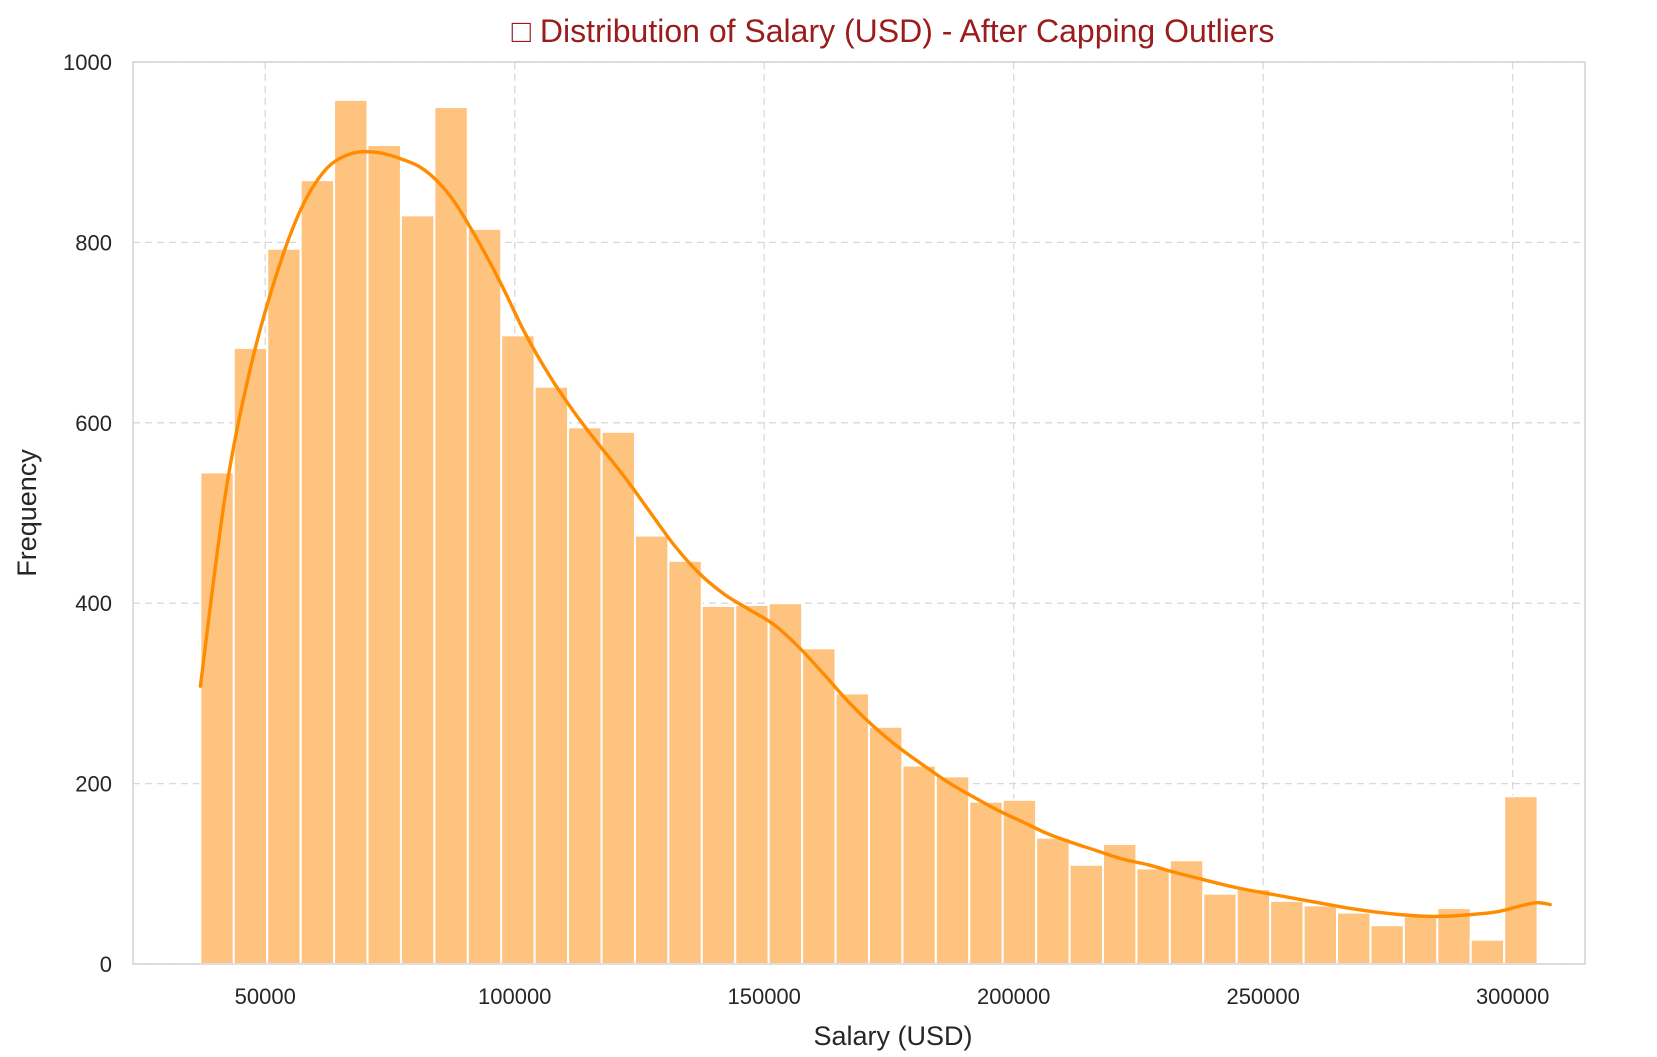 This screenshot has width=1657, height=1057. What do you see at coordinates (87, 62) in the screenshot?
I see `y-tick-label: 1000` at bounding box center [87, 62].